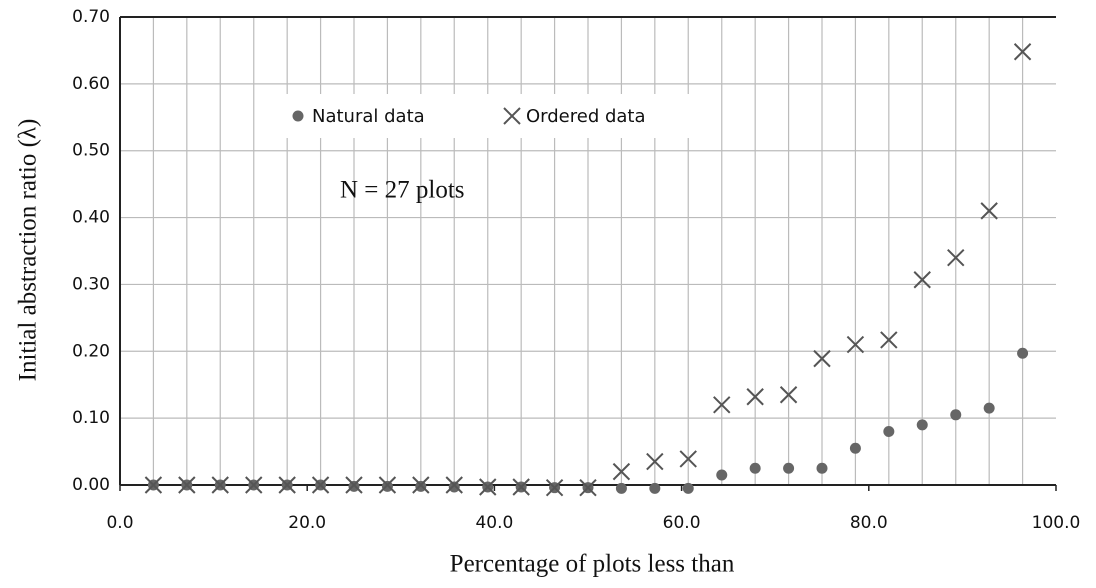 The height and width of the screenshot is (588, 1096). I want to click on x-axis-label: Percentage of plots less than, so click(592, 564).